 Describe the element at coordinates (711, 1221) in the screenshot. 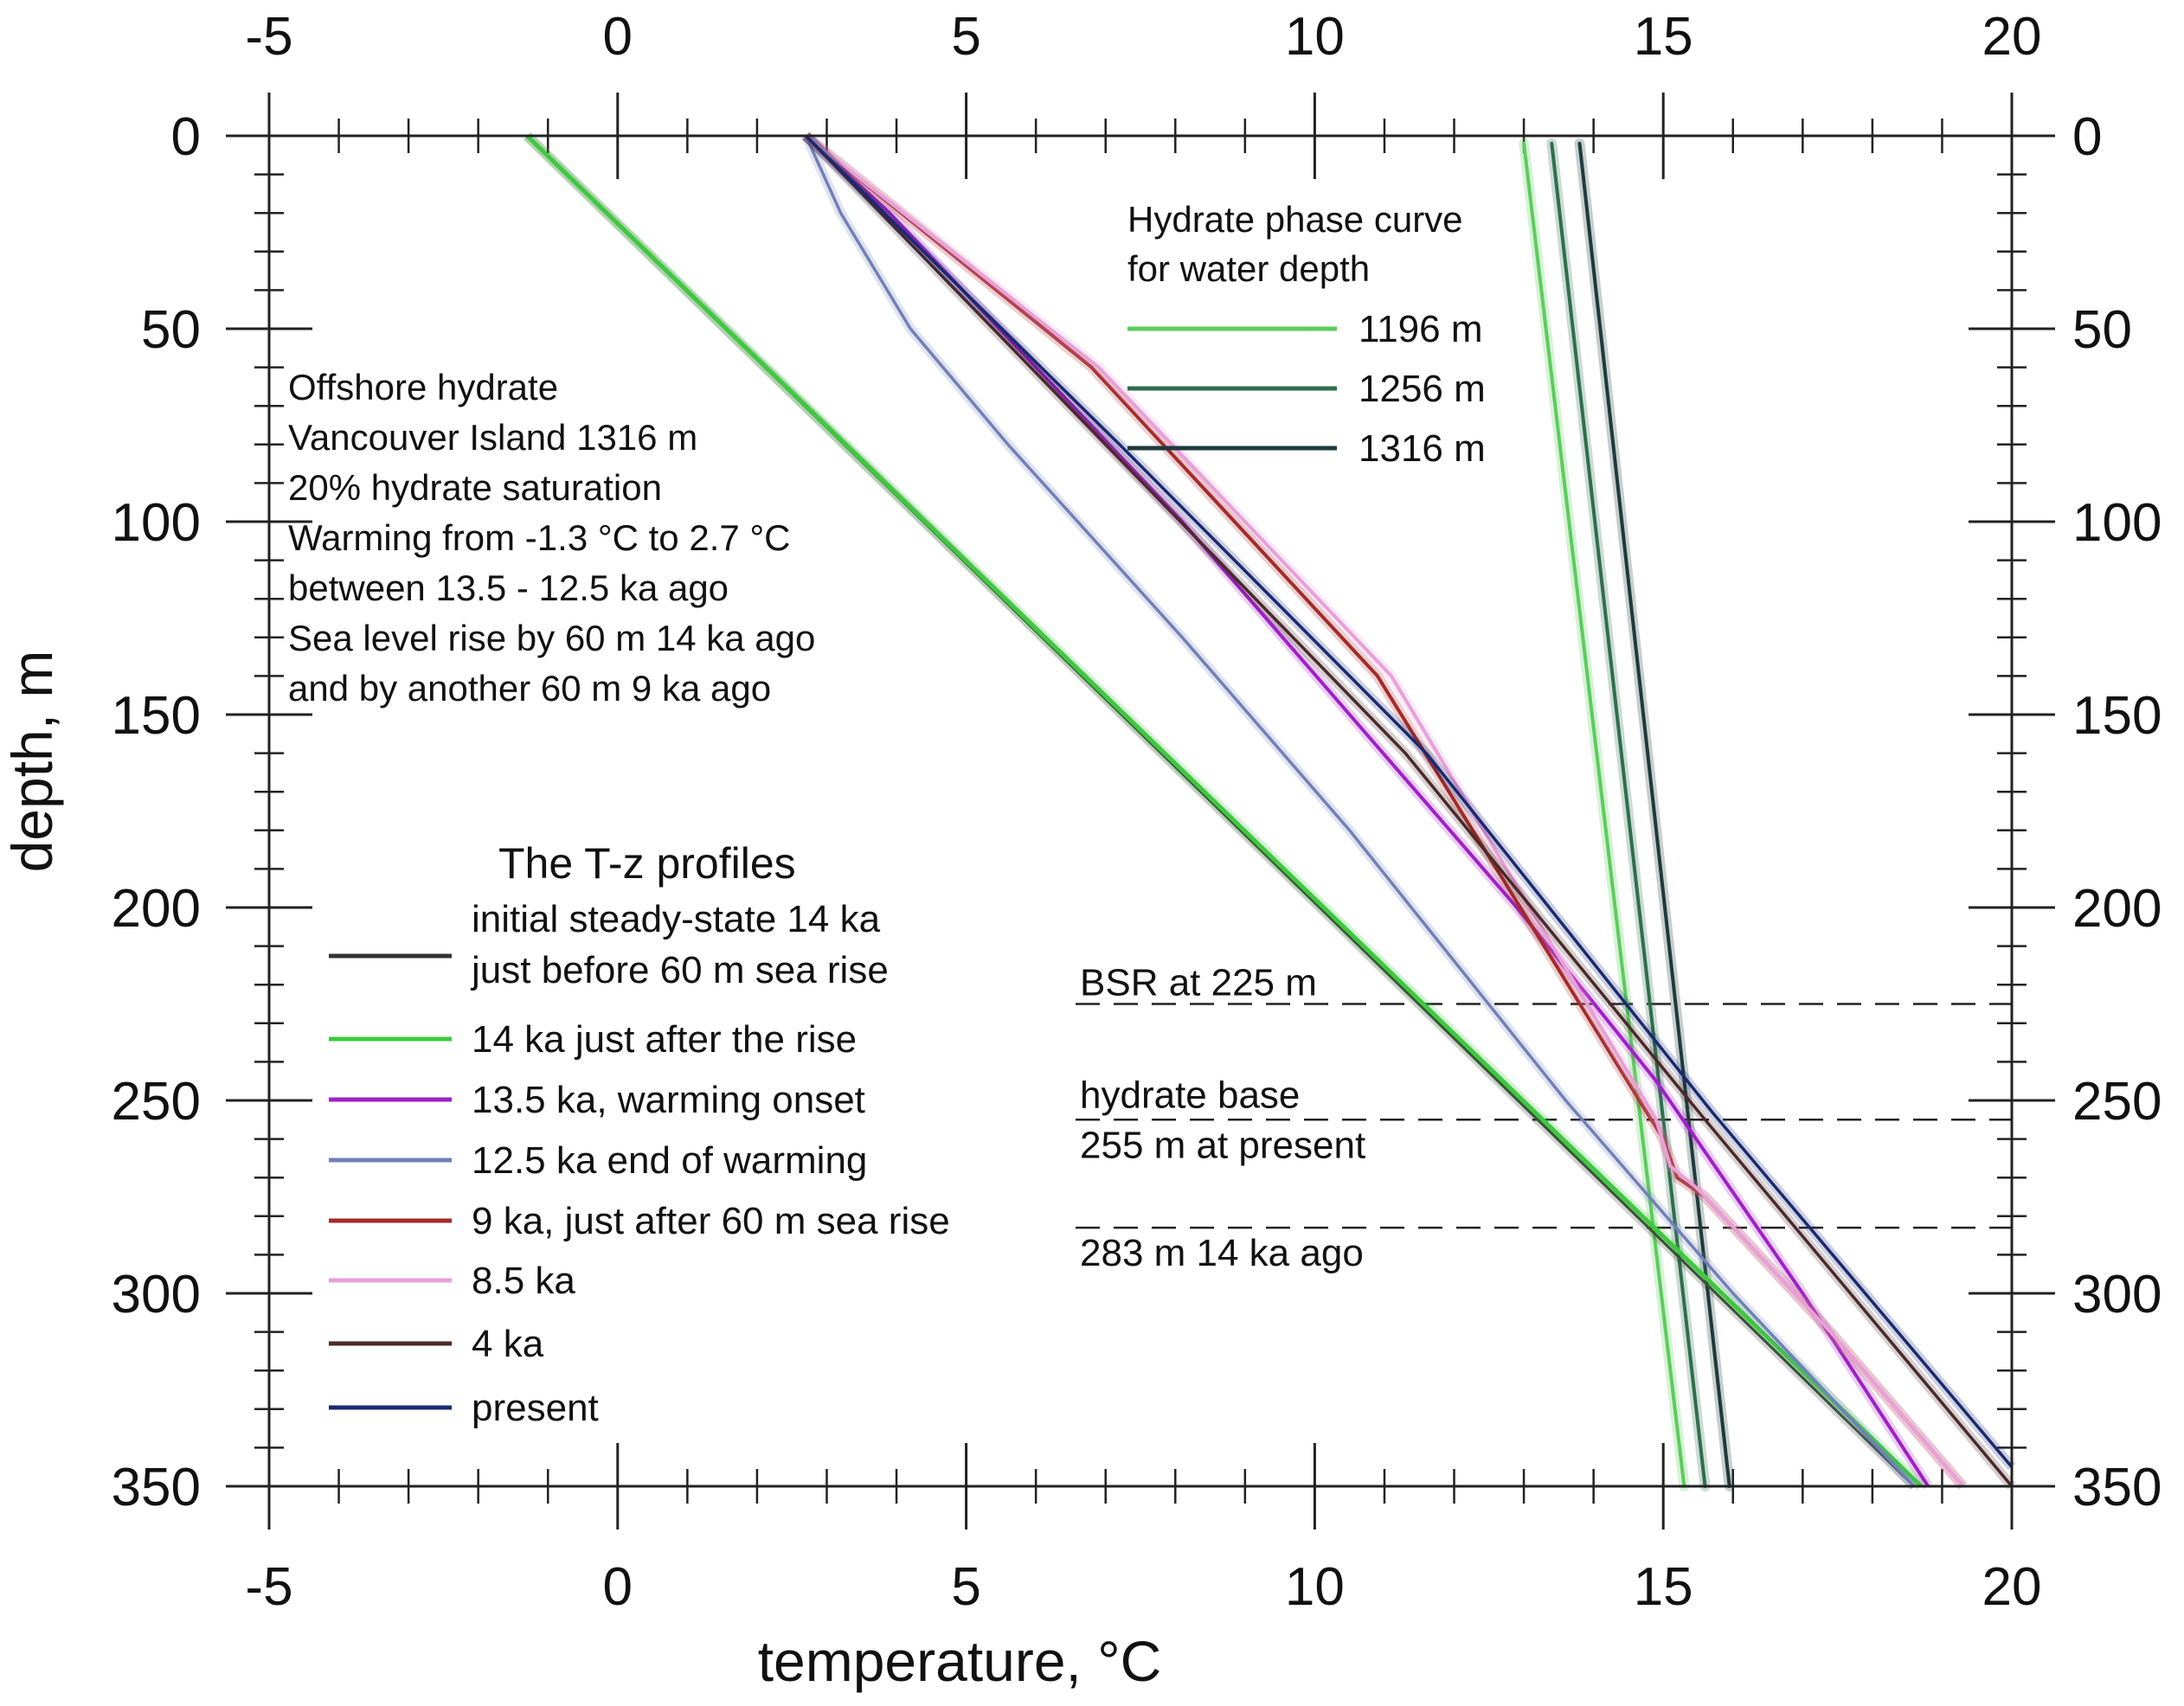

I see `profile-legend-label: 9 ka, just after 60 m sea rise` at that location.